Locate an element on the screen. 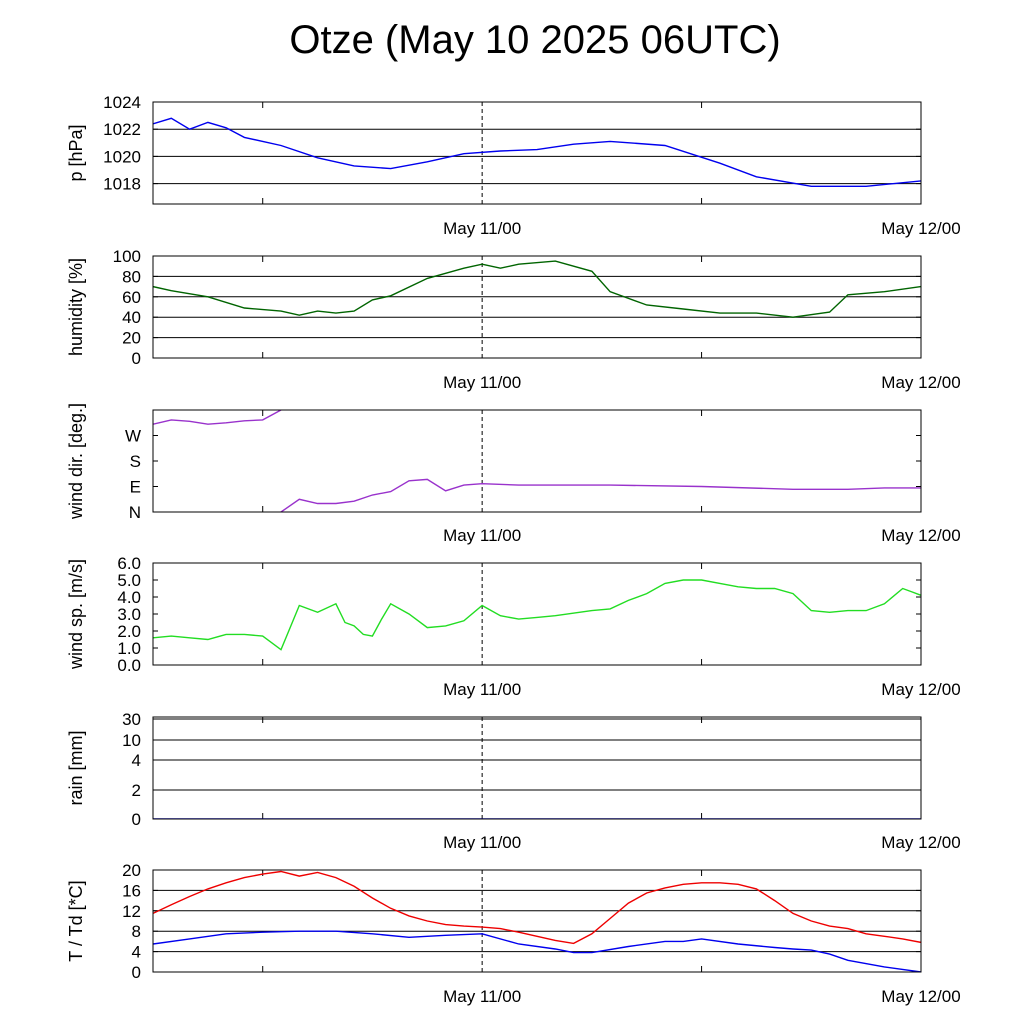  y-tick-label-0-3: 1024 is located at coordinates (122, 102).